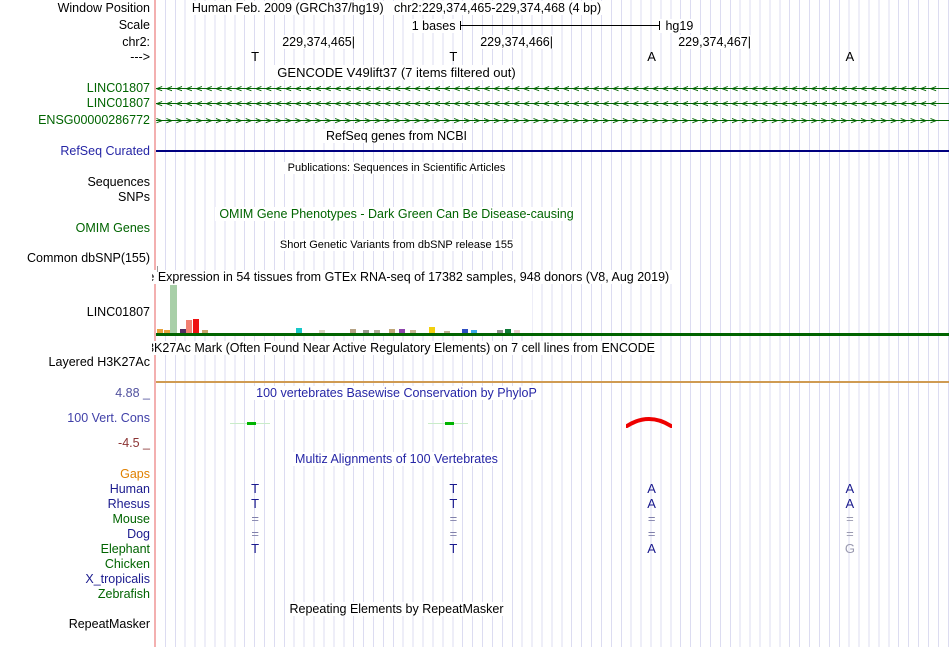 The height and width of the screenshot is (647, 950). Describe the element at coordinates (118, 312) in the screenshot. I see `track-label-gtex-linc01807: LINC01807` at that location.